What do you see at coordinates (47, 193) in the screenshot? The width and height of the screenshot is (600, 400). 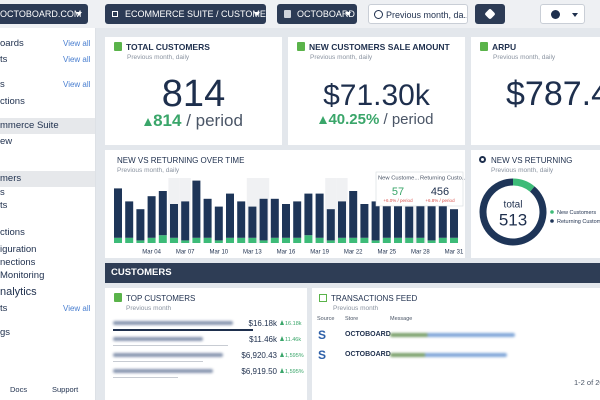 I see `nav-item: s` at bounding box center [47, 193].